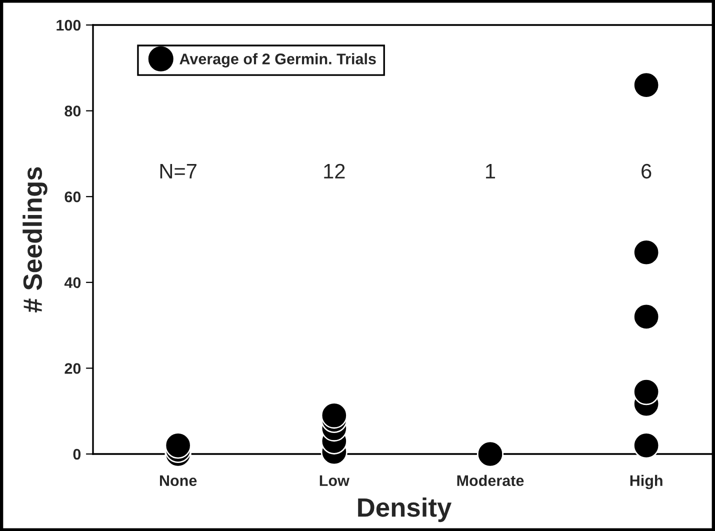  I want to click on annotation: 1, so click(491, 171).